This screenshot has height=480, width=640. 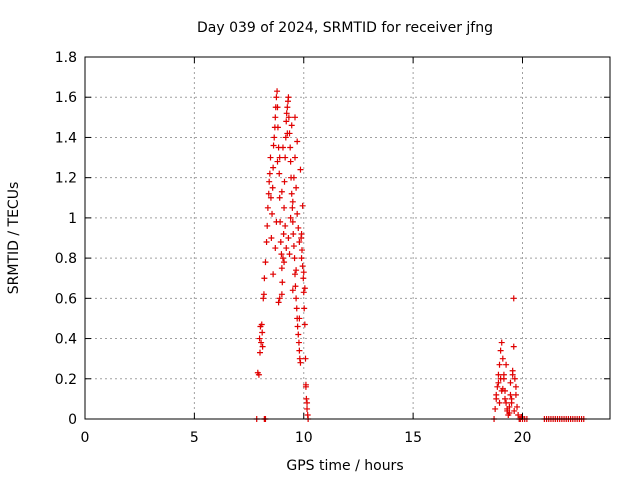 What do you see at coordinates (14, 238) in the screenshot?
I see `y-axis-label: SRMTID / TECUs` at bounding box center [14, 238].